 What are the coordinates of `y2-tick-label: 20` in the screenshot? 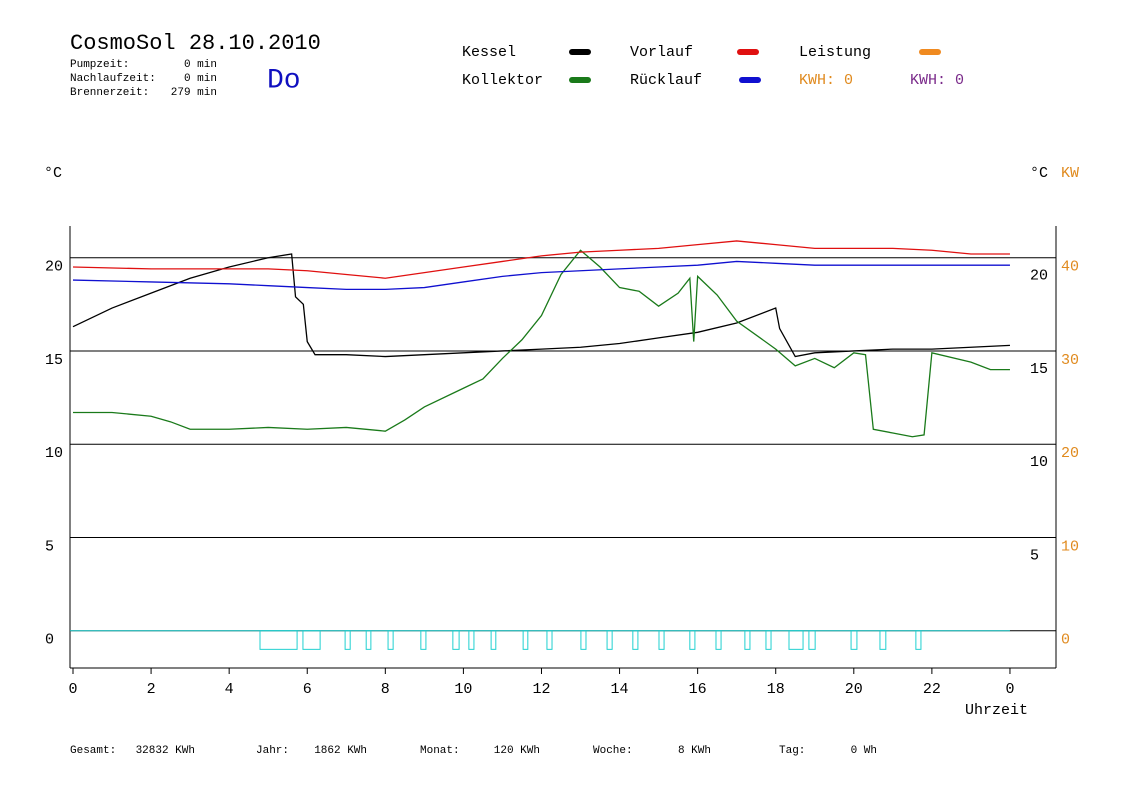 It's located at (1070, 453).